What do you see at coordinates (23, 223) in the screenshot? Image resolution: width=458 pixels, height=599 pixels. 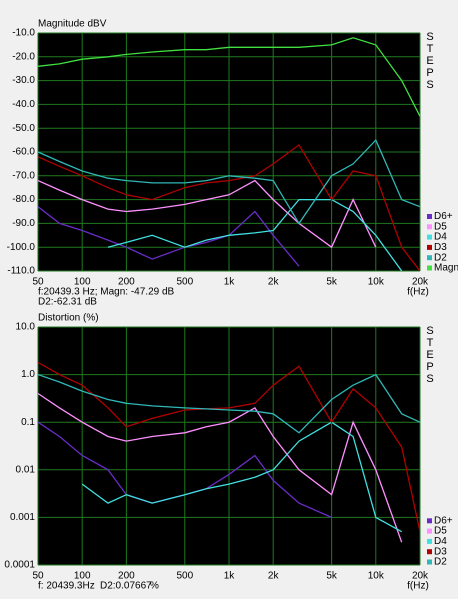 I see `y-tick-label: -90.0` at bounding box center [23, 223].